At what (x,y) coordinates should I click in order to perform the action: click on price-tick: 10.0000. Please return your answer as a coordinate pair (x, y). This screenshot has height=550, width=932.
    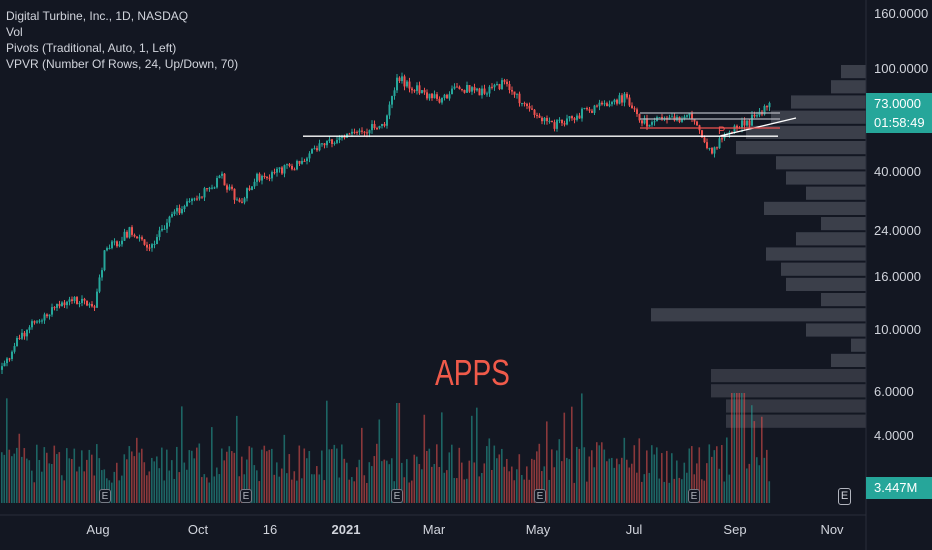
    Looking at the image, I should click on (897, 329).